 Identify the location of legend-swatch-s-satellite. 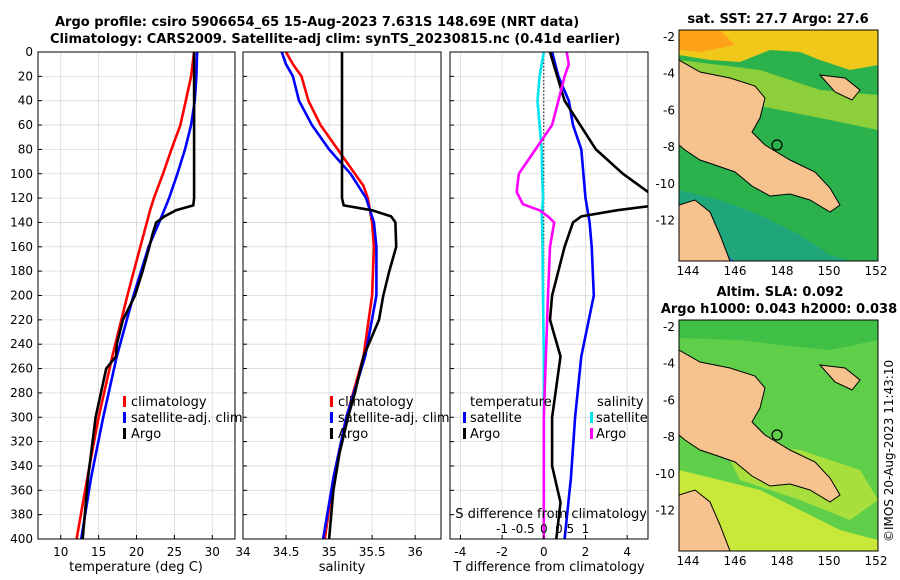
(591, 417).